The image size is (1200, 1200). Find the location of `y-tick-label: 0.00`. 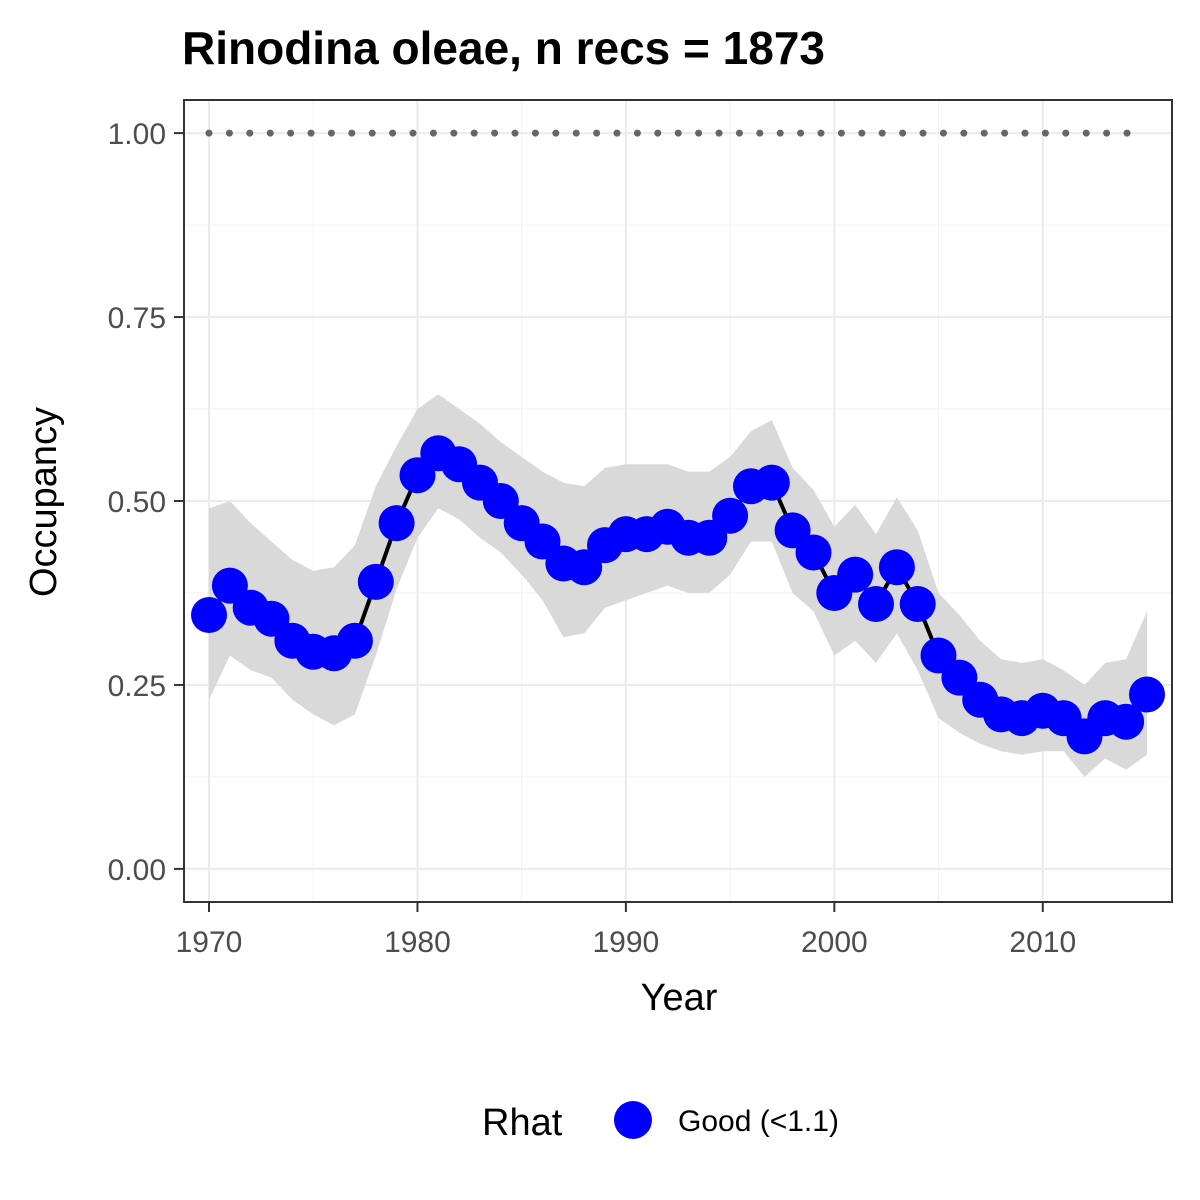

y-tick-label: 0.00 is located at coordinates (137, 870).